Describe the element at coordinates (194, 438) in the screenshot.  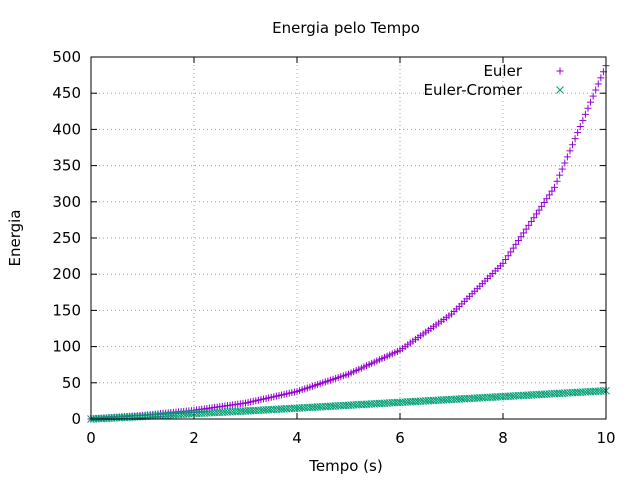
I see `x-tick-label: 2` at that location.